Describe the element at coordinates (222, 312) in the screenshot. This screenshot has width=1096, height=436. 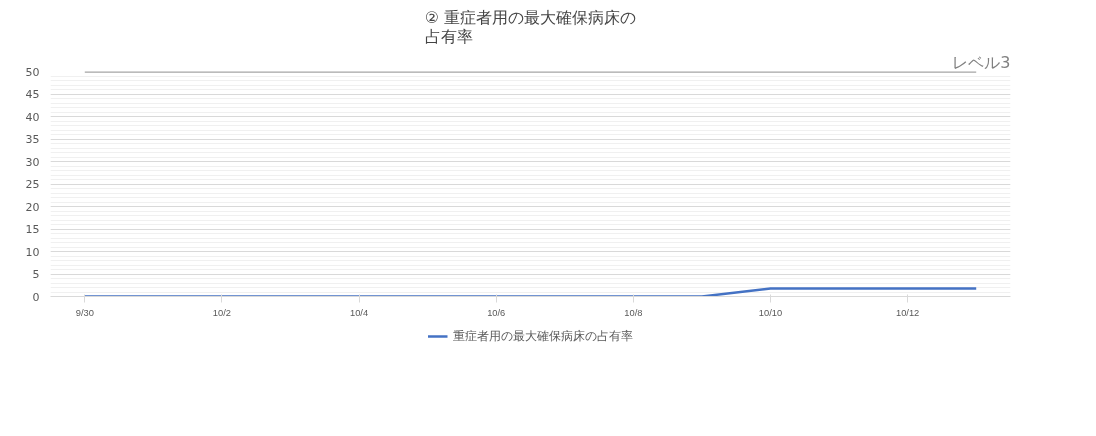
I see `x-tick-label: 10/2` at that location.